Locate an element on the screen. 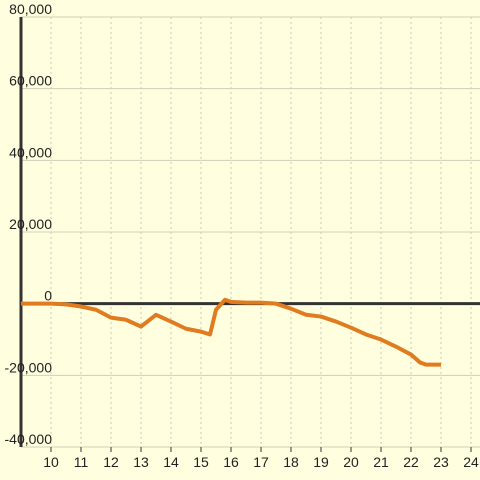 This screenshot has height=480, width=480. x-tick-label: 11 is located at coordinates (81, 462).